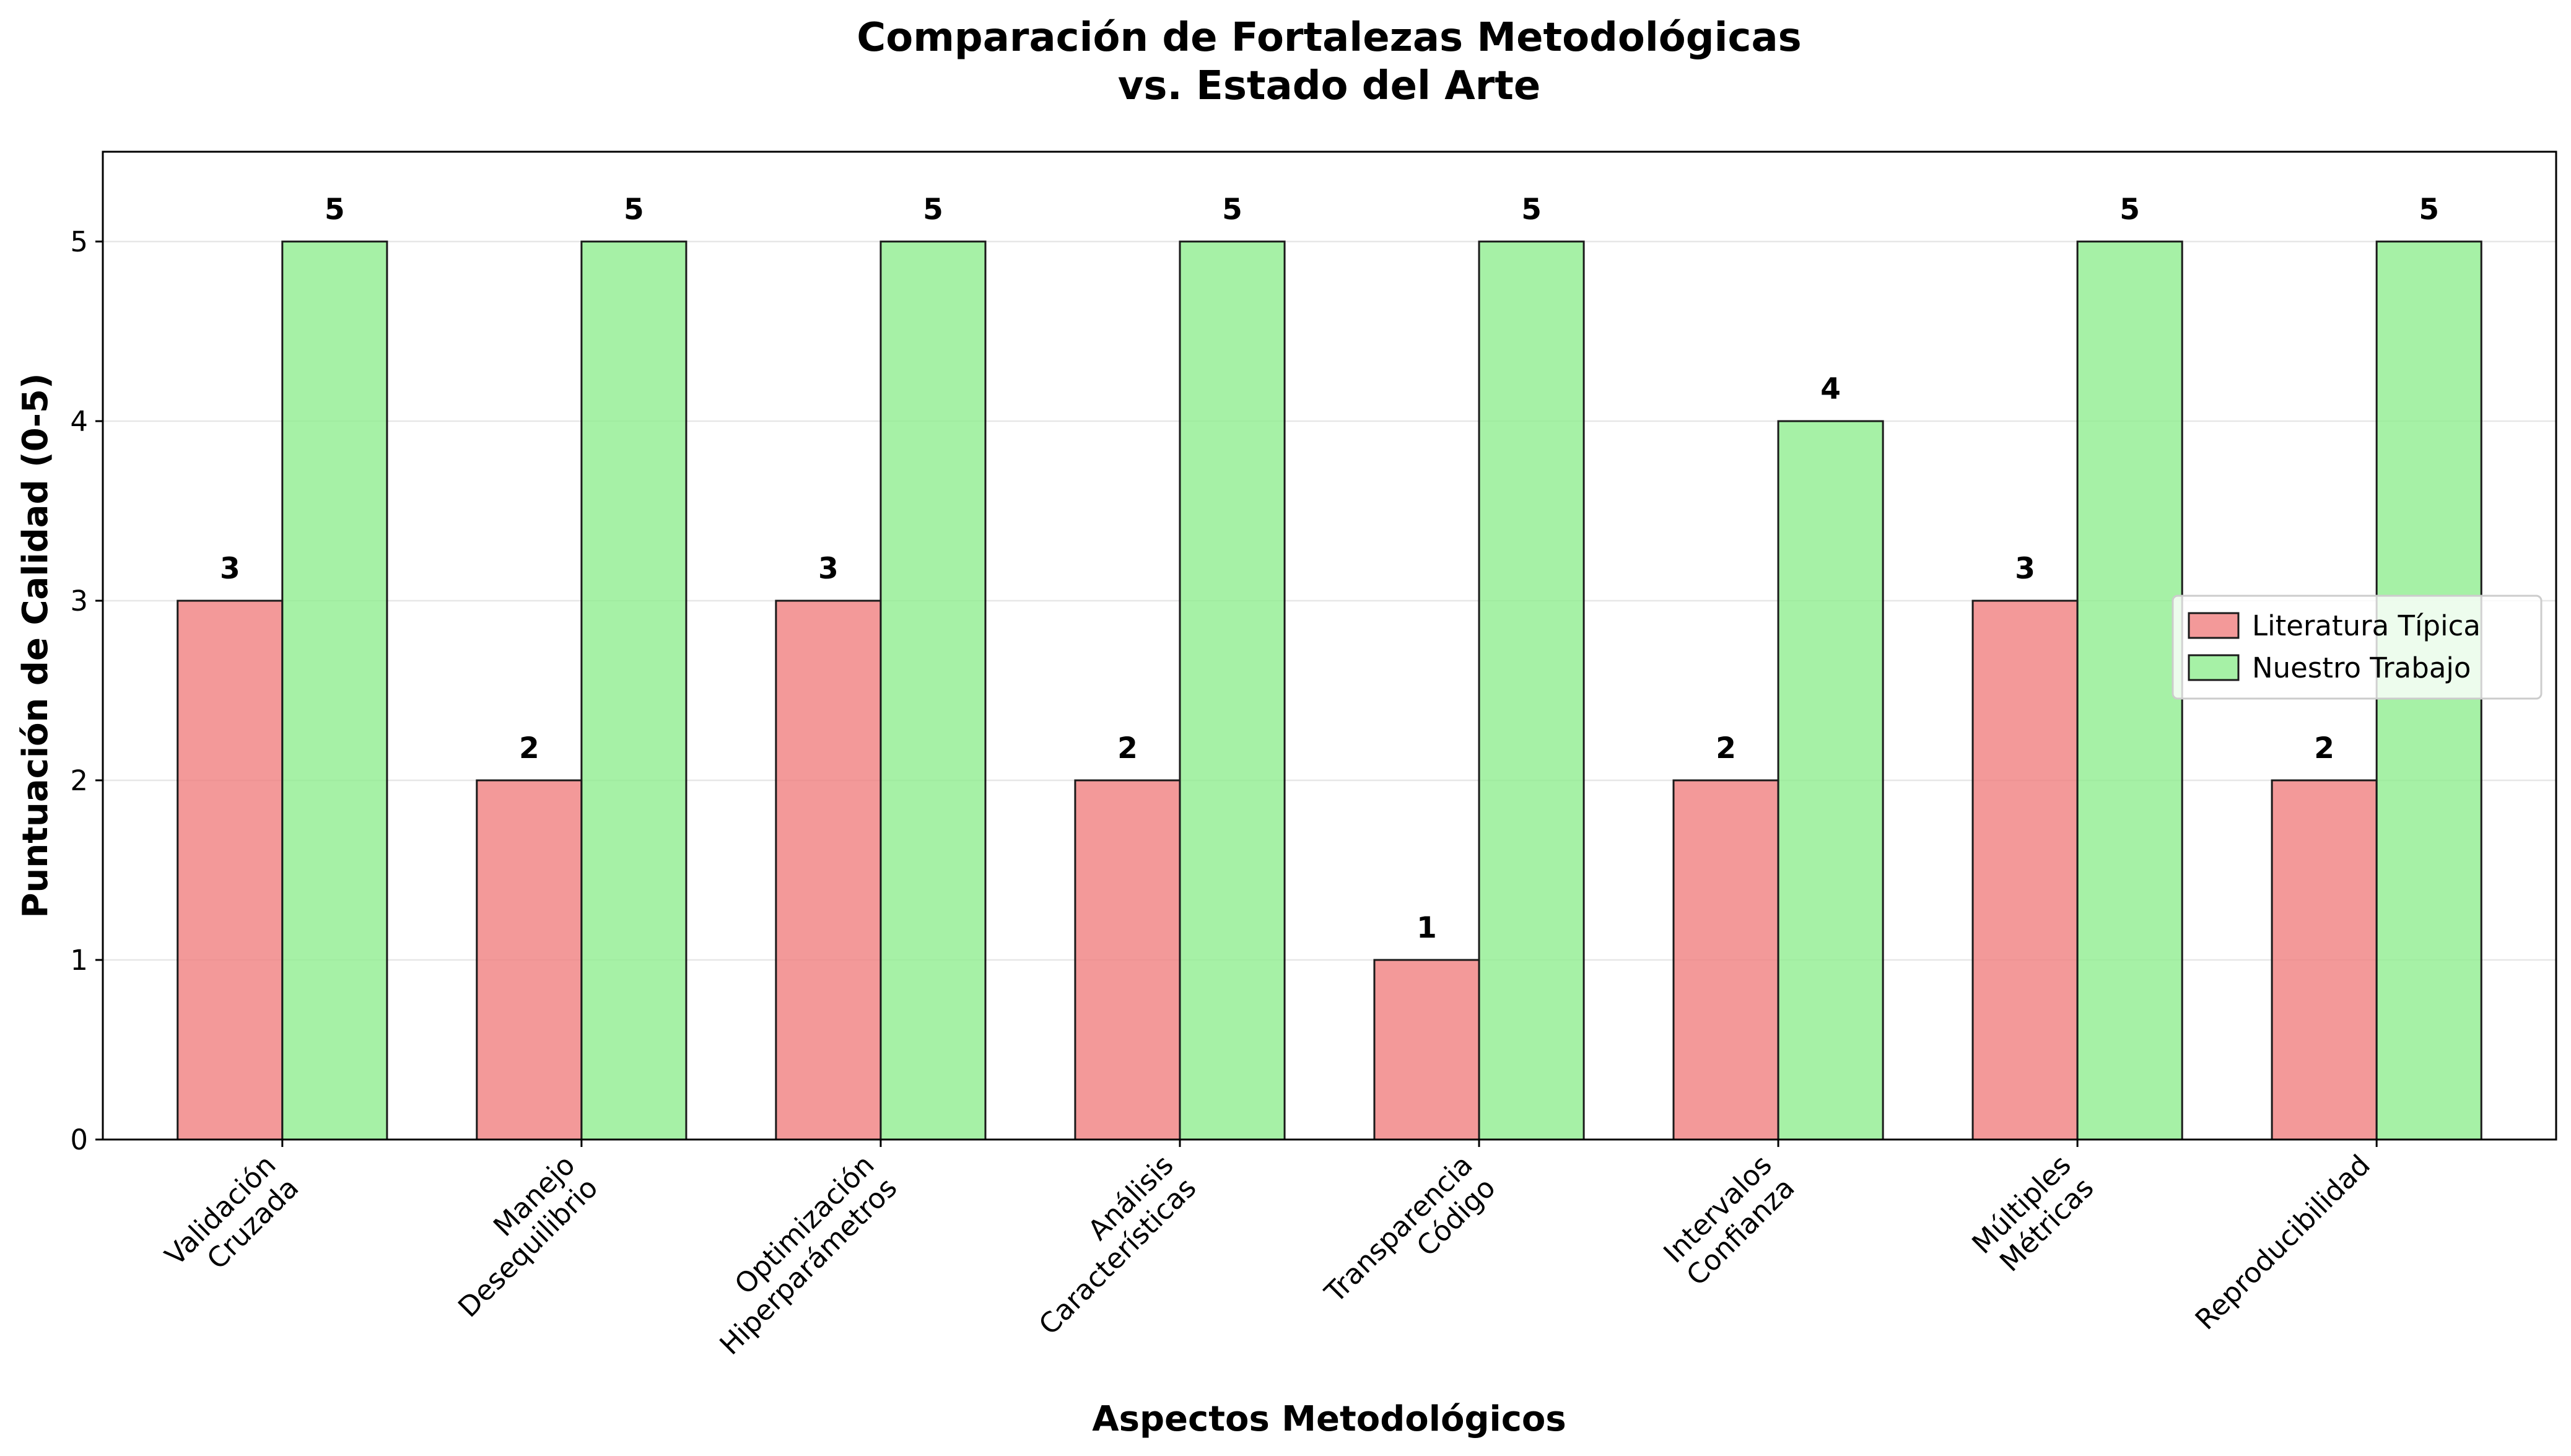 The width and height of the screenshot is (2571, 1456). I want to click on legend-box, so click(2357, 647).